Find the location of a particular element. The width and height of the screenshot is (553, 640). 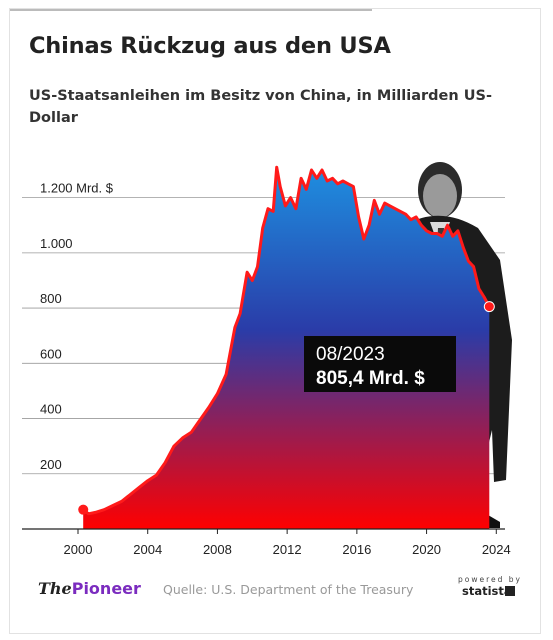

x-tick-label: 2000 is located at coordinates (78, 549).